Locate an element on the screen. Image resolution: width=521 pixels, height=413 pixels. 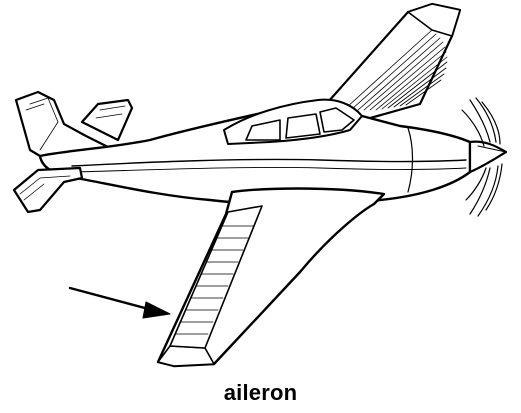
windshield is located at coordinates (337, 120).